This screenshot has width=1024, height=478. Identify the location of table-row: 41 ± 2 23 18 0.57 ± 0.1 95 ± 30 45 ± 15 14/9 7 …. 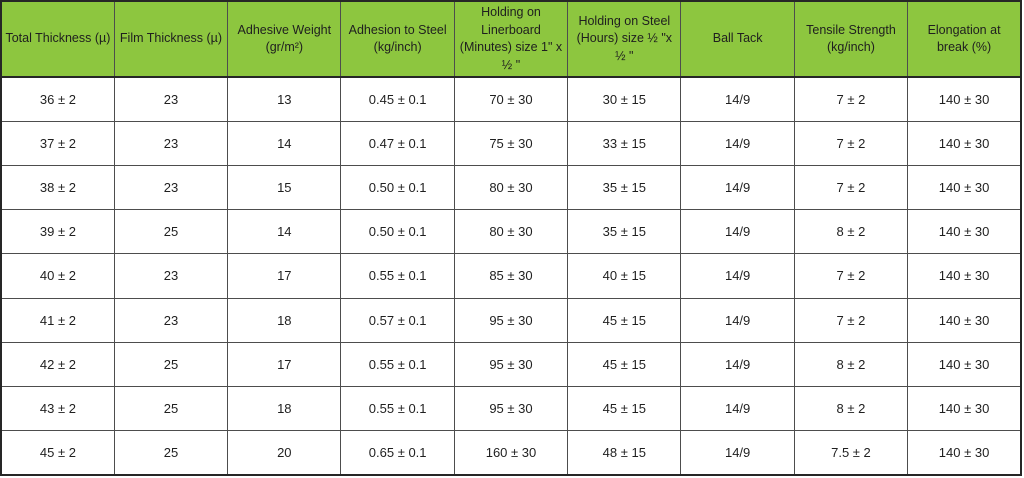
(511, 320).